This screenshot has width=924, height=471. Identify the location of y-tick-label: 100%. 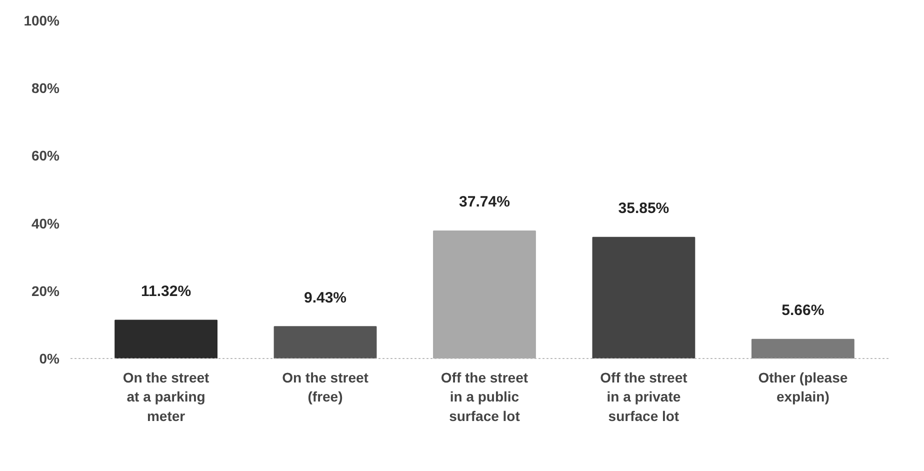
(42, 20).